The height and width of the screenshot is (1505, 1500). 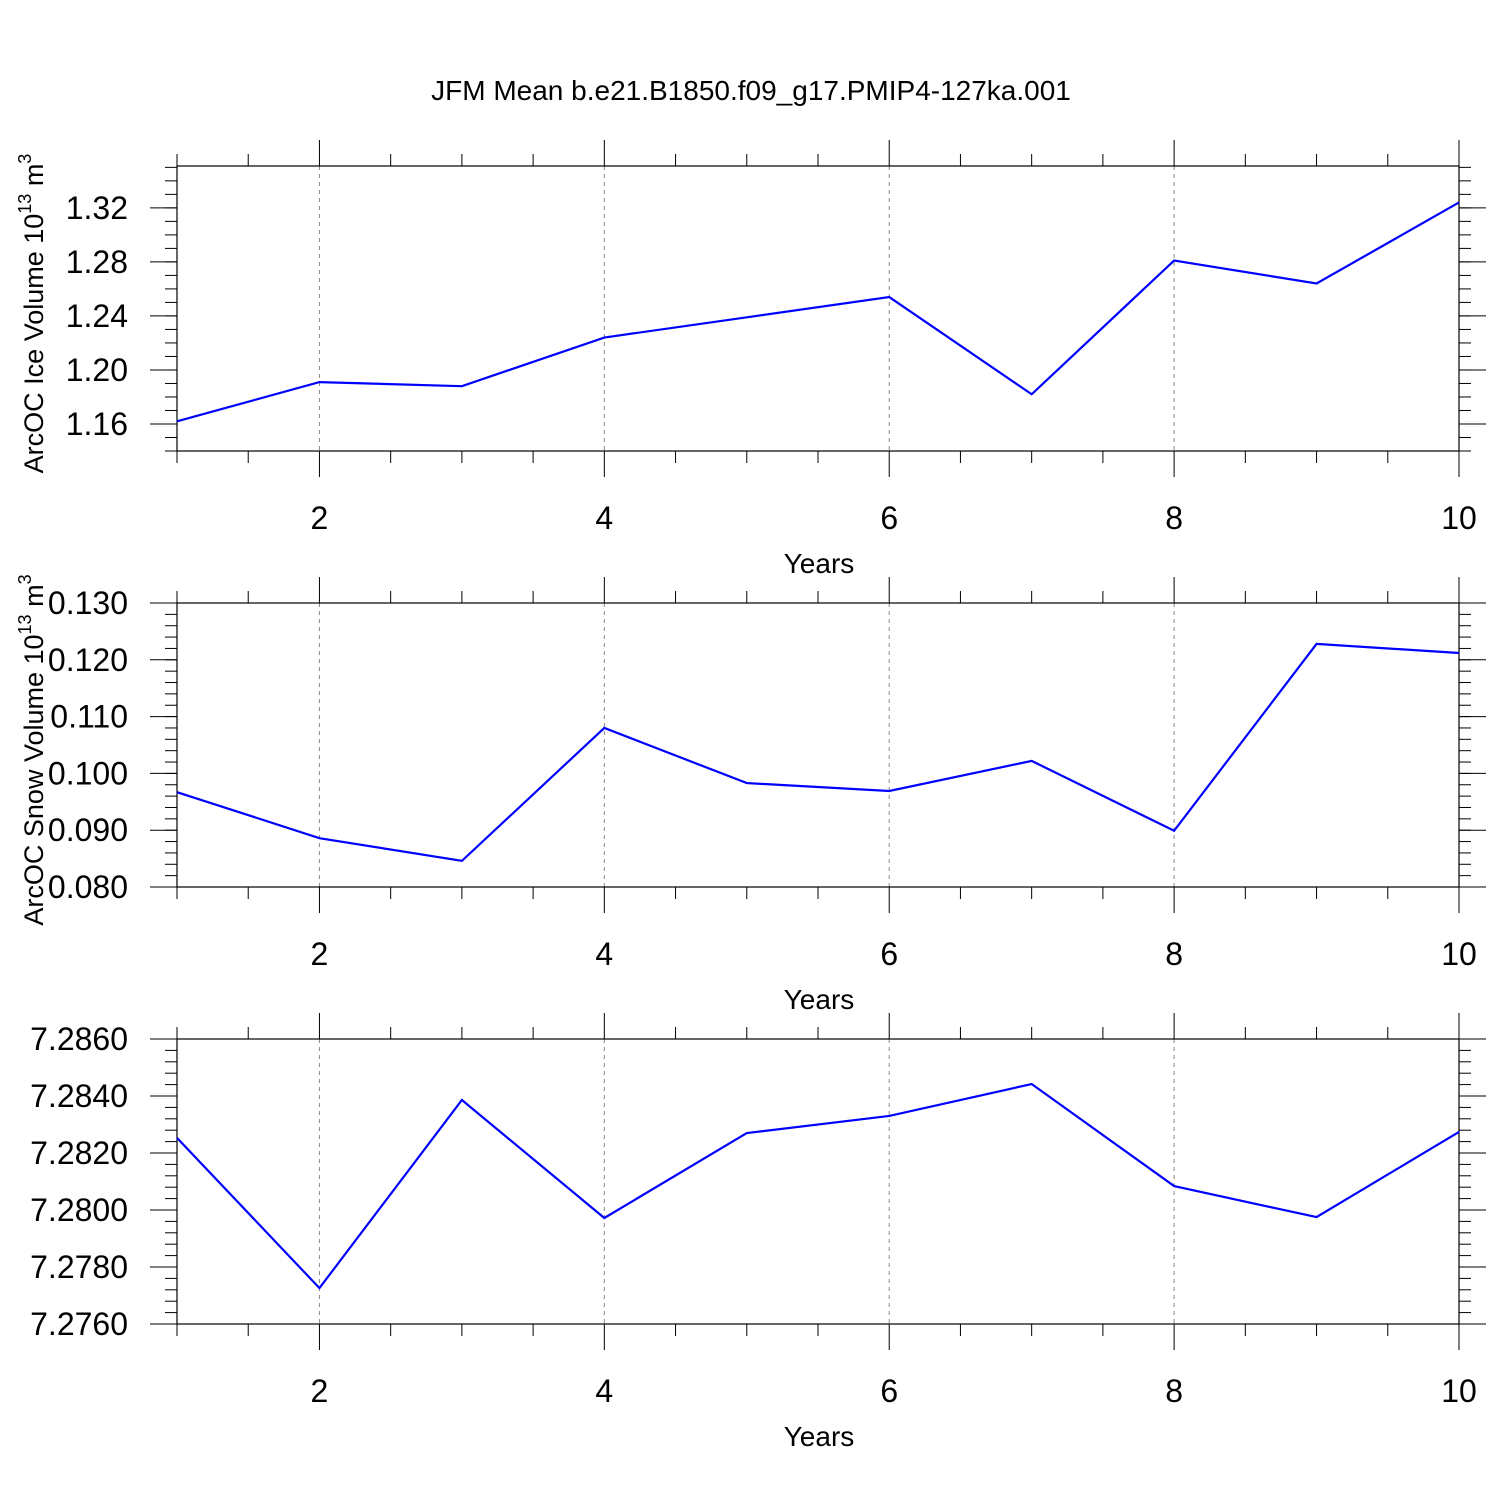 I want to click on y-tick-label: 7.2820, so click(x=79, y=1153).